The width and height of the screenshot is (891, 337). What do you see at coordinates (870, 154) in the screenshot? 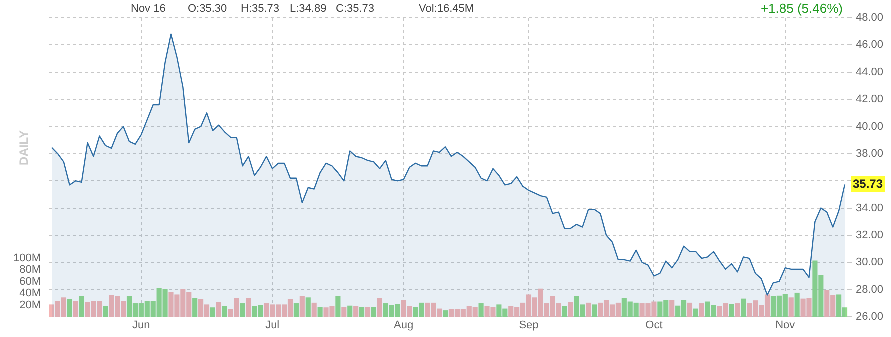
I see `y2-tick-label: 38.00` at bounding box center [870, 154].